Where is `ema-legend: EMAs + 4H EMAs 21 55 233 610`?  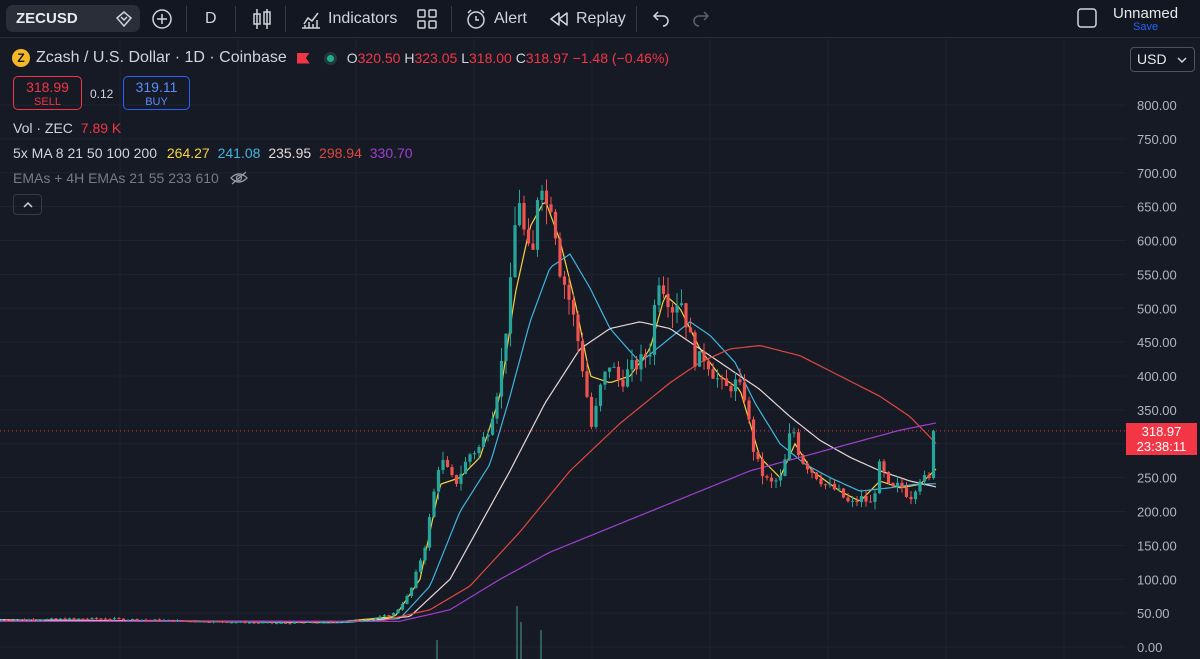 ema-legend: EMAs + 4H EMAs 21 55 233 610 is located at coordinates (131, 178).